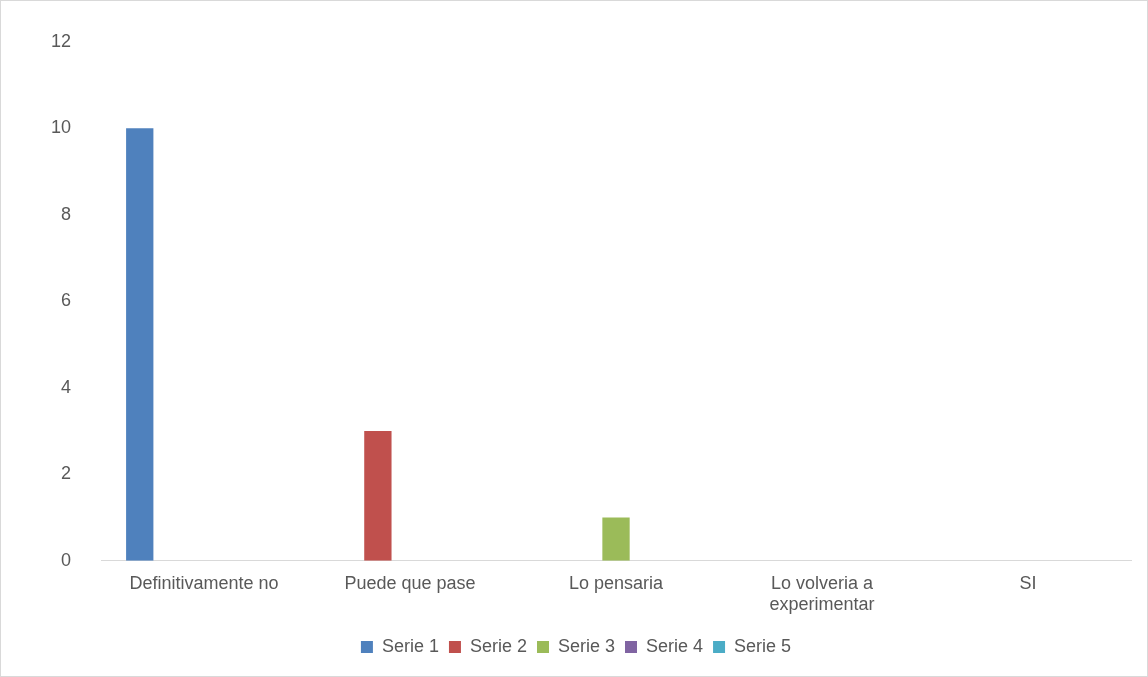 The image size is (1148, 677). What do you see at coordinates (586, 645) in the screenshot?
I see `legend-label: Serie 3` at bounding box center [586, 645].